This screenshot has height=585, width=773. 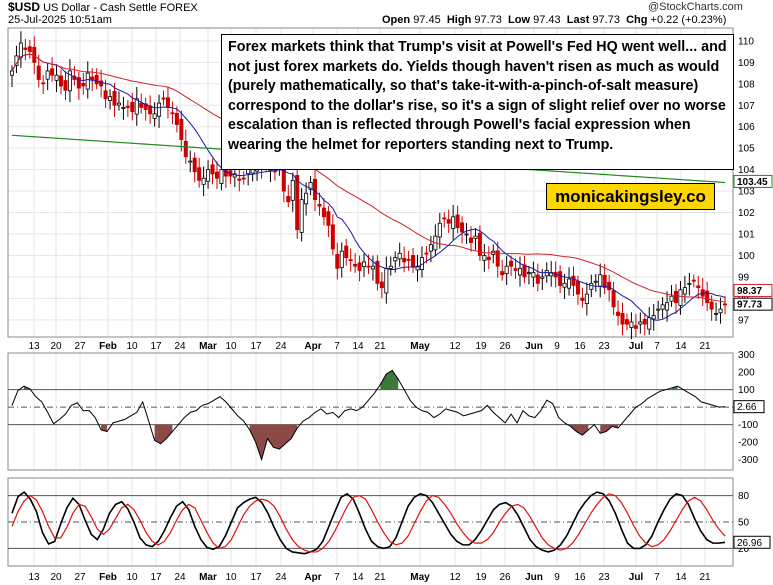 I want to click on low-label: Low, so click(x=519, y=20).